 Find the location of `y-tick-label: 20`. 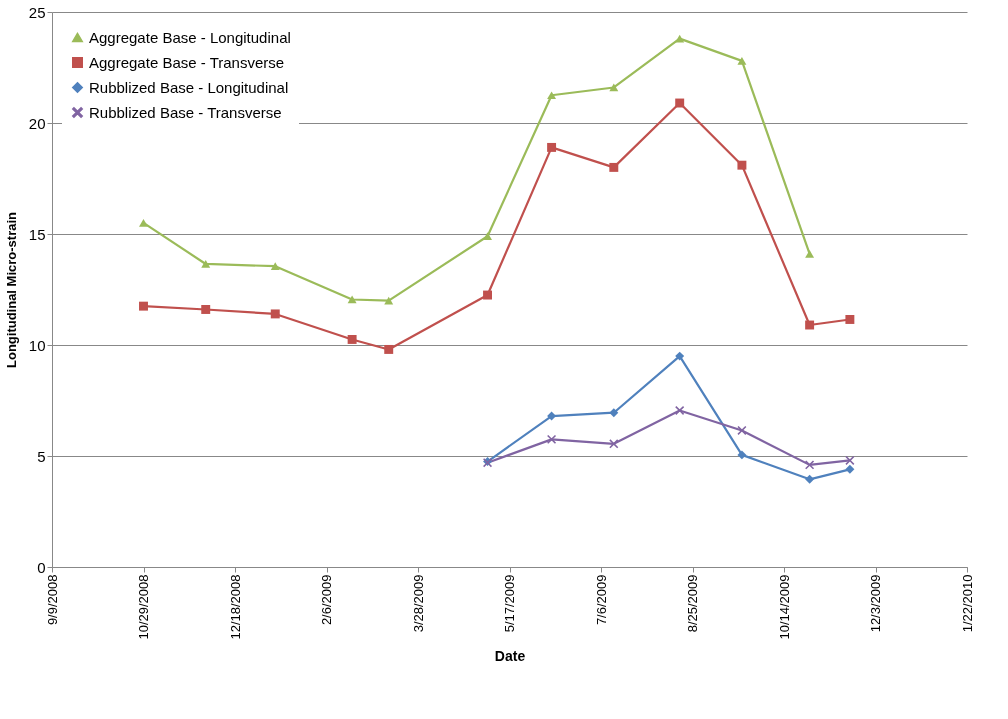

y-tick-label: 20 is located at coordinates (37, 123).